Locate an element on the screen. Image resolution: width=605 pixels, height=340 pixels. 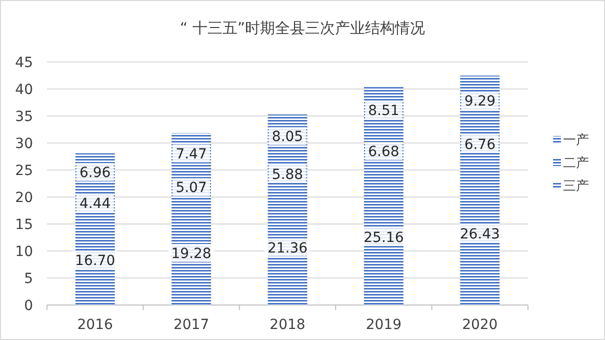
legend-label: 三产 is located at coordinates (576, 186).